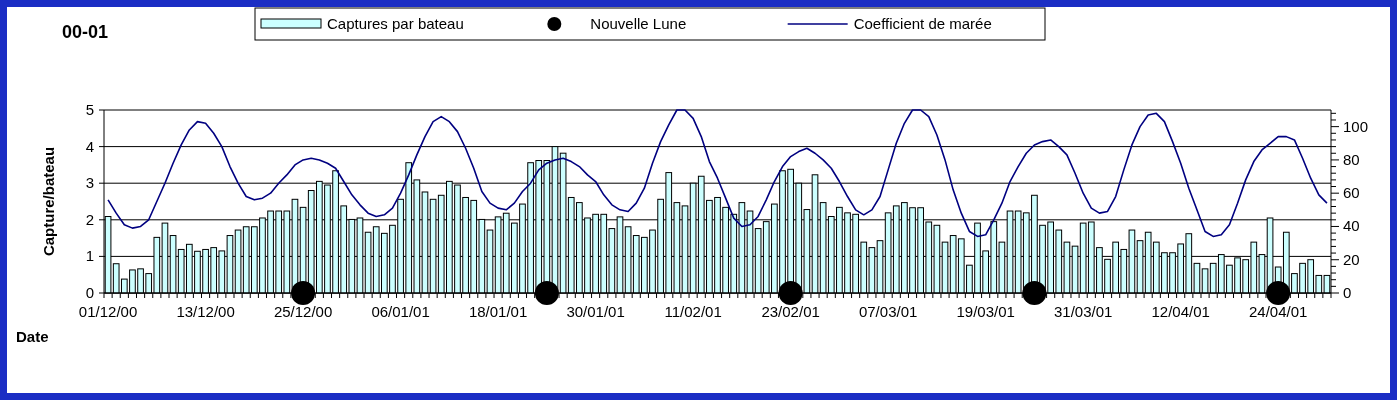 This screenshot has height=400, width=1397. Describe the element at coordinates (693, 311) in the screenshot. I see `x-tick-label: 11/02/01` at that location.